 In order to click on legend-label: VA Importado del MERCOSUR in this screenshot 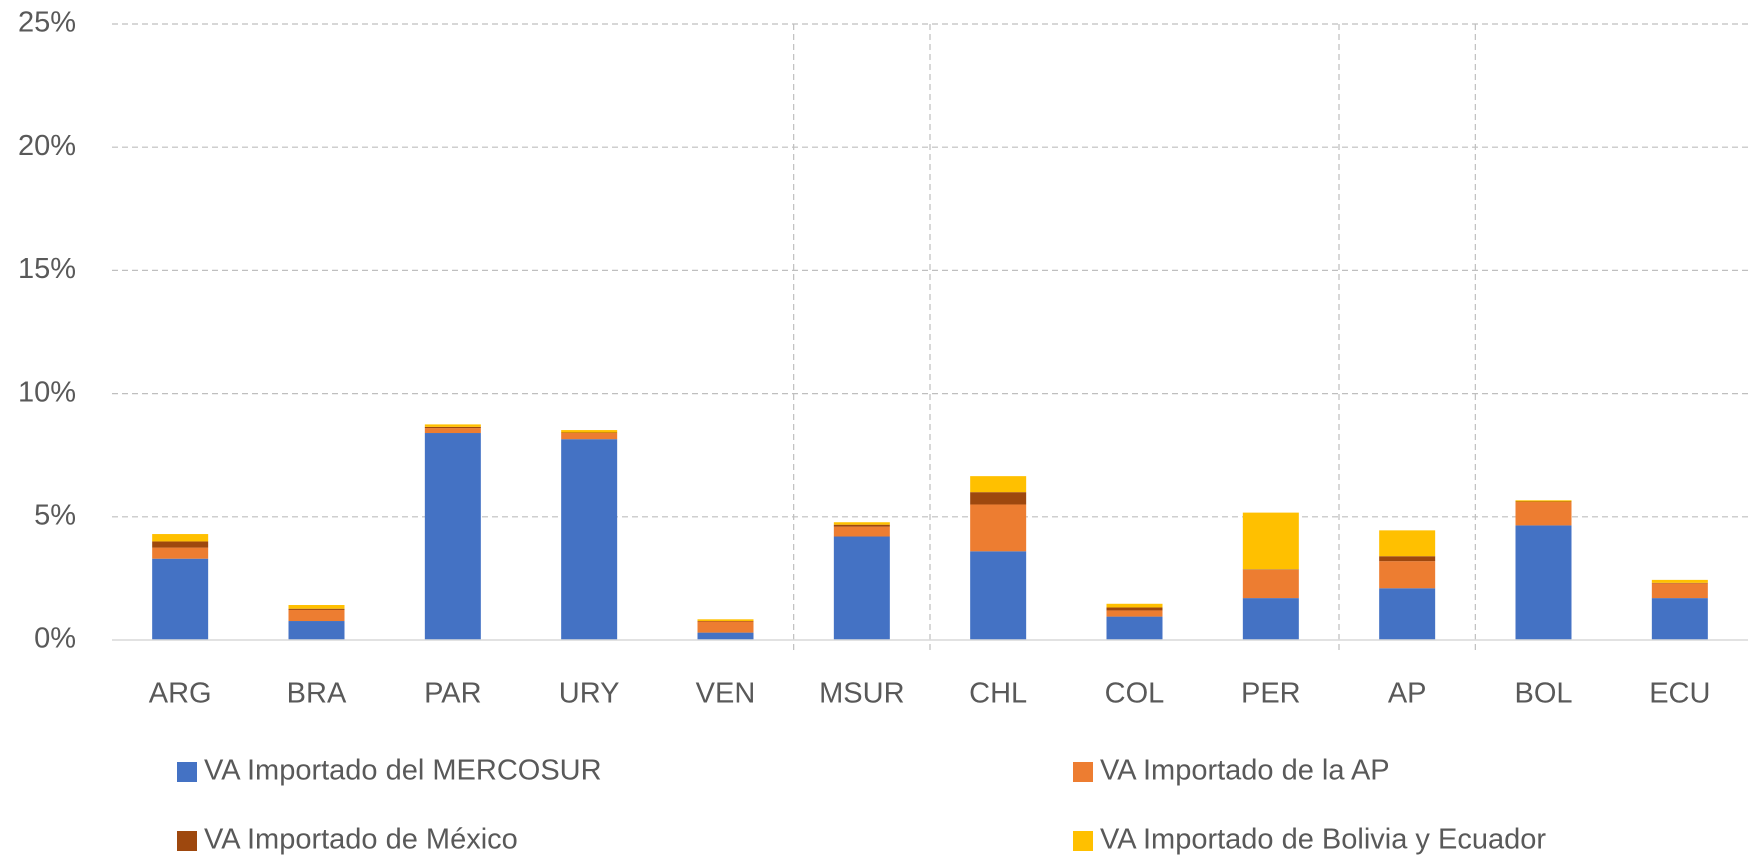, I will do `click(403, 771)`.